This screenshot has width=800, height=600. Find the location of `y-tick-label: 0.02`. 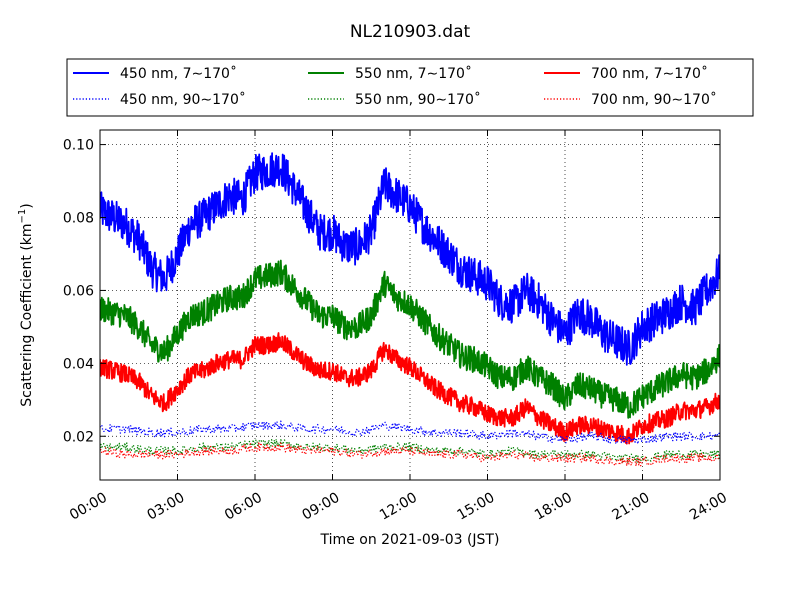

y-tick-label: 0.02 is located at coordinates (78, 437).